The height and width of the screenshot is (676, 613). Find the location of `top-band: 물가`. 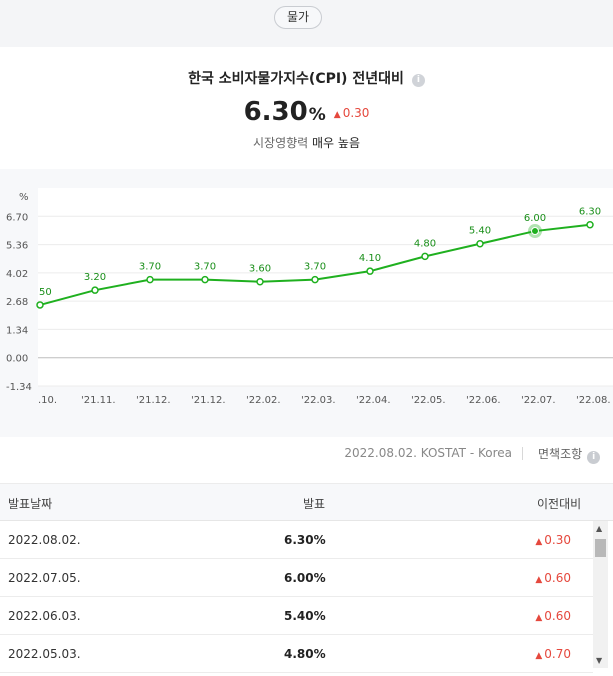

top-band: 물가 is located at coordinates (306, 23).